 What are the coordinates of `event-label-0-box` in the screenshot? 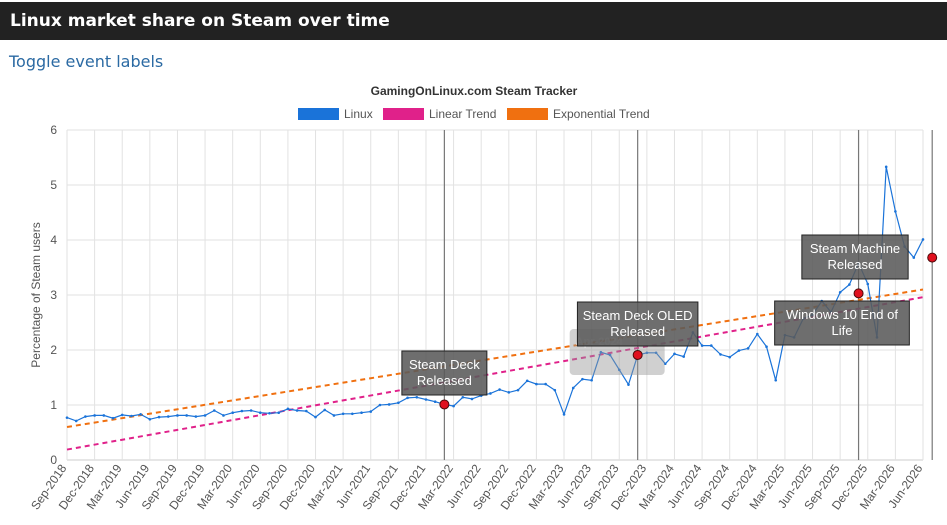 It's located at (444, 373).